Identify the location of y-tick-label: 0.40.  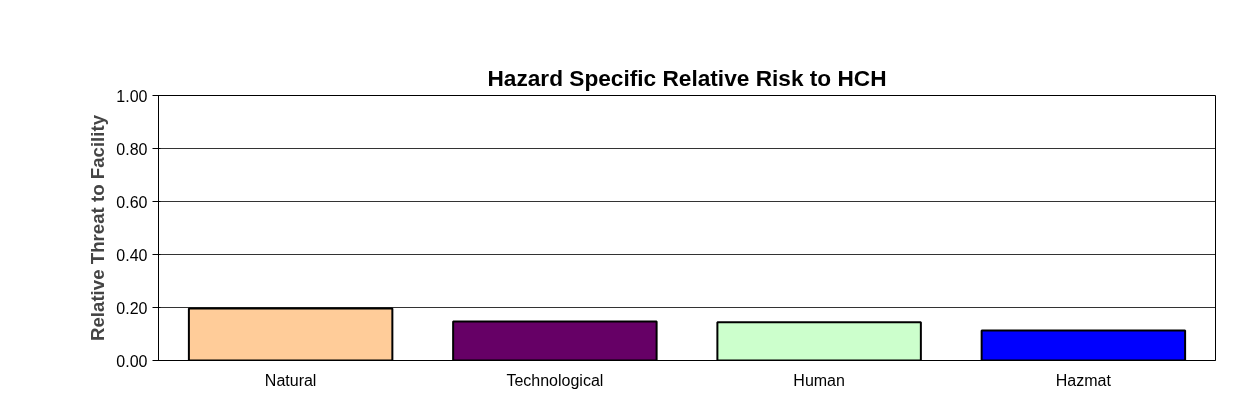
(132, 255).